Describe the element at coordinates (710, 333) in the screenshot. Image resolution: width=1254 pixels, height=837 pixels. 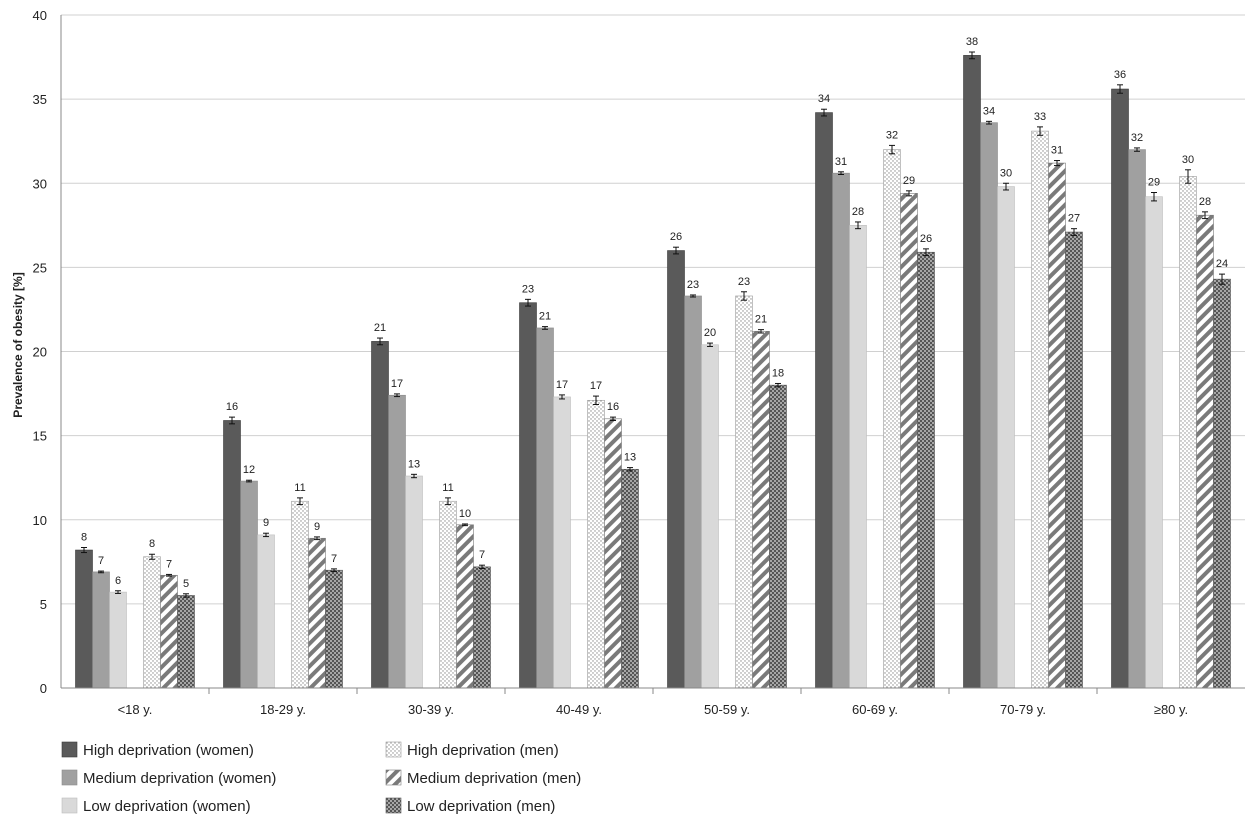
I see `data-label: 20` at that location.